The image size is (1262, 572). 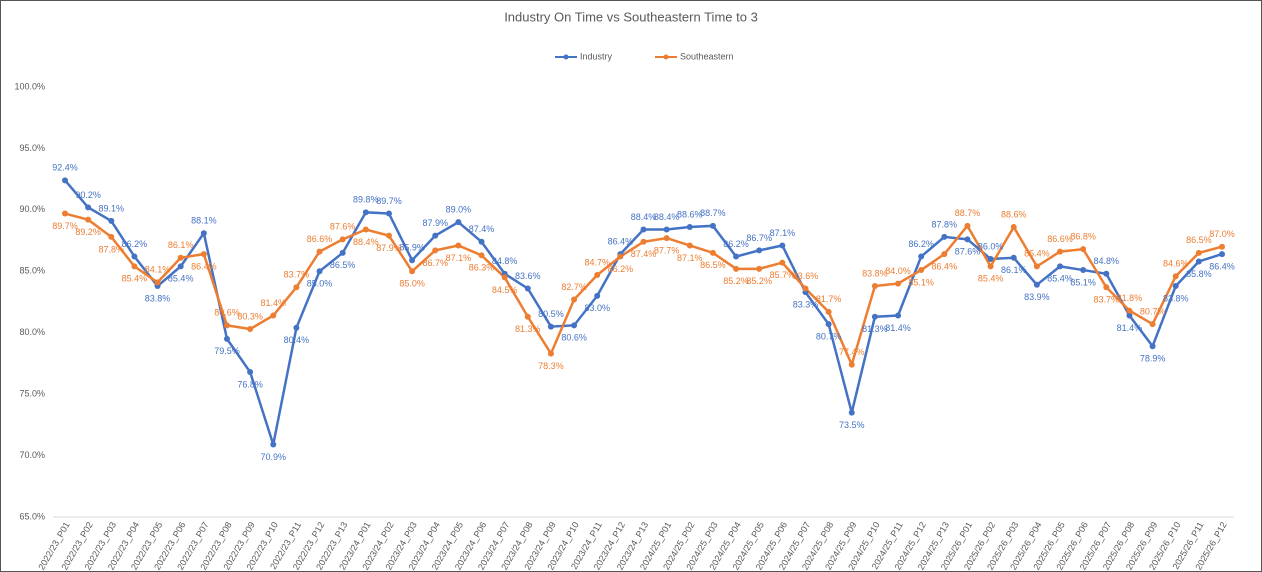 What do you see at coordinates (574, 338) in the screenshot?
I see `data-label: 80.6%` at bounding box center [574, 338].